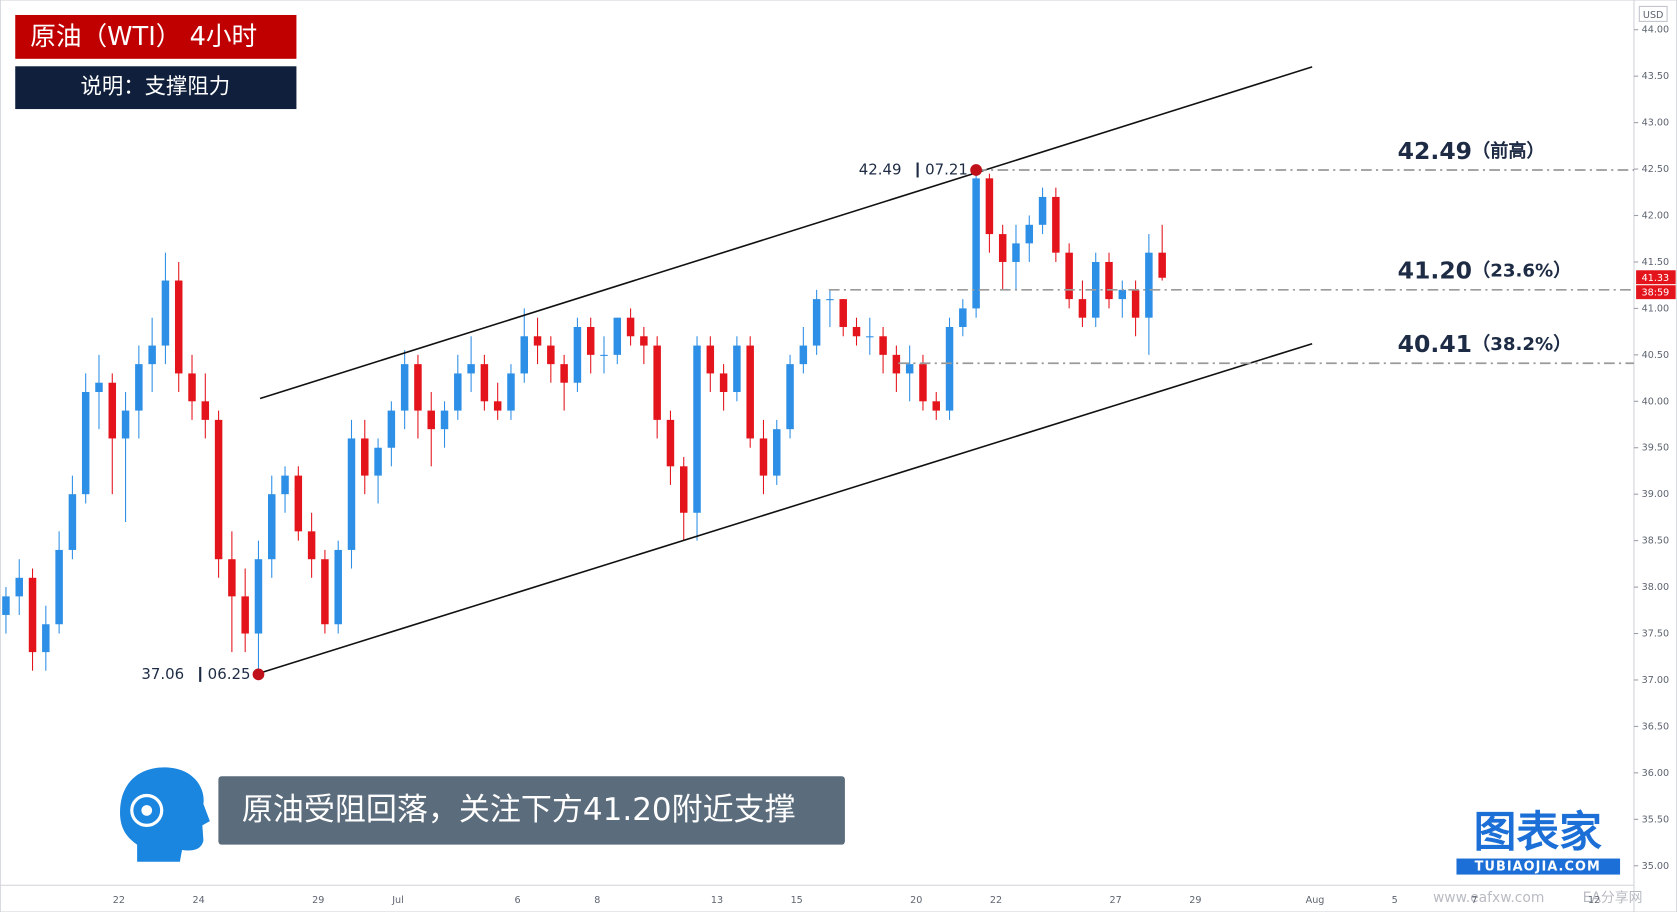 The width and height of the screenshot is (1677, 912). What do you see at coordinates (1656, 541) in the screenshot?
I see `y-tick-label: 38.50` at bounding box center [1656, 541].